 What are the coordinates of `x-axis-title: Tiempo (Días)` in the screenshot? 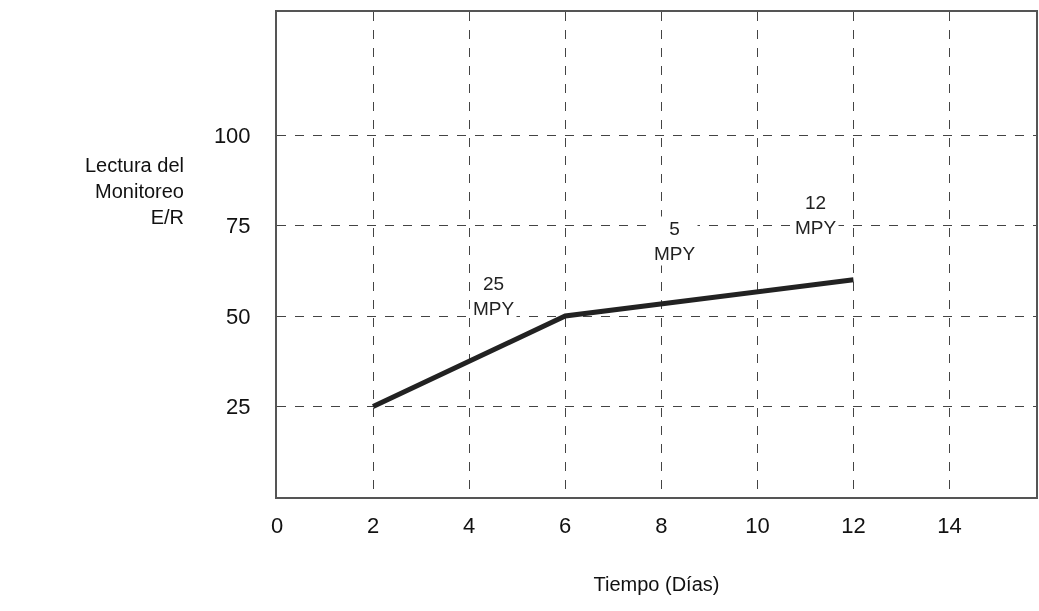 It's located at (656, 584).